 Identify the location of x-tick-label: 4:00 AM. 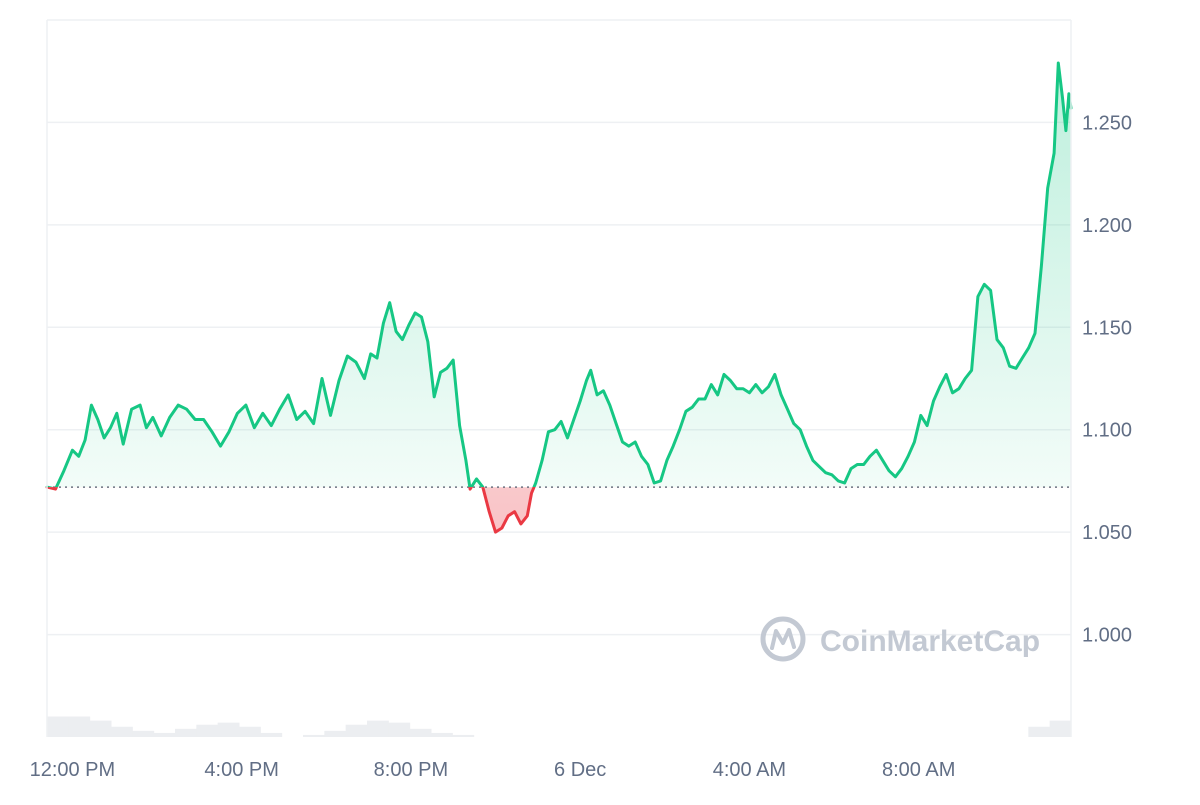
(749, 770).